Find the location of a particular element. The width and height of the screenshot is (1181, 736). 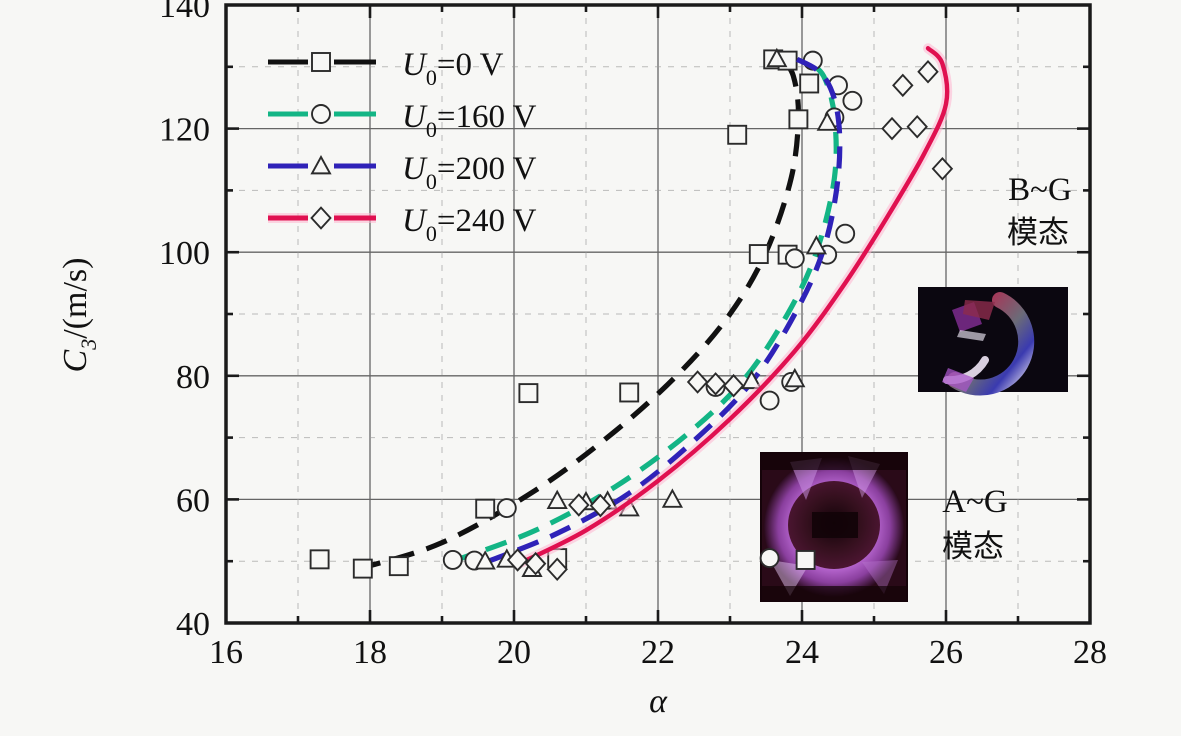

x-axis-tick-labels: 16 18 20 22 24 26 28 is located at coordinates (658, 652).